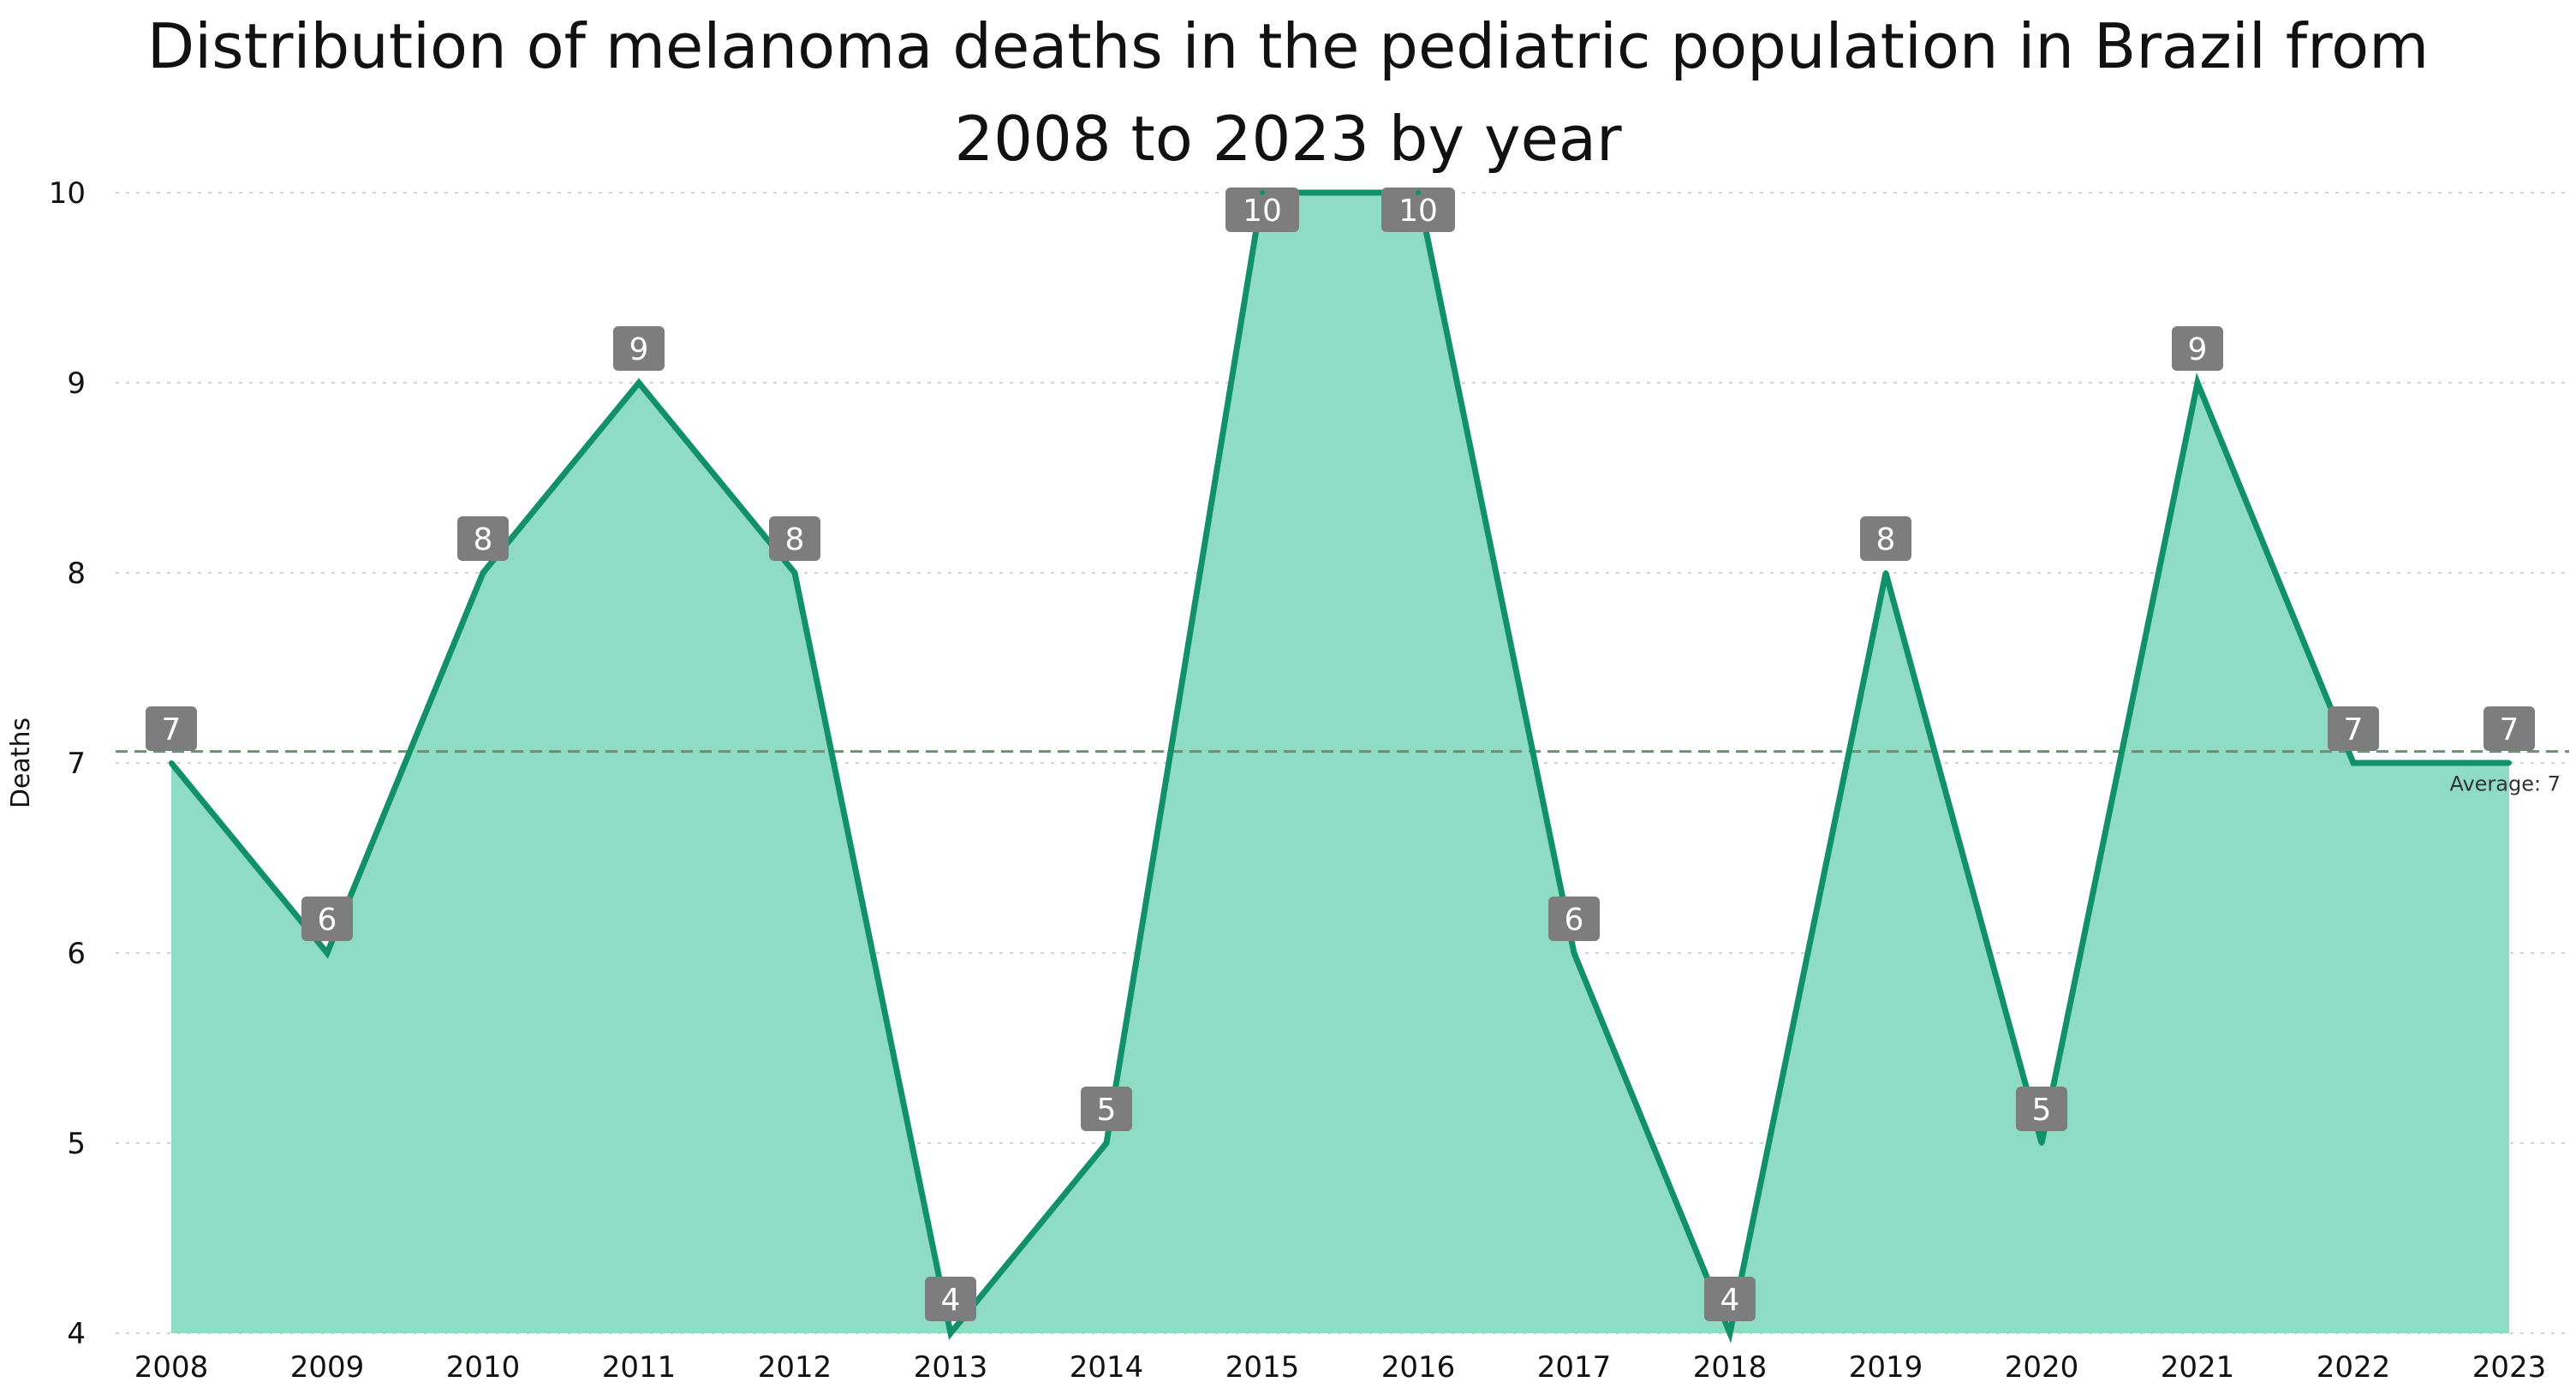  What do you see at coordinates (2354, 1367) in the screenshot?
I see `x-tick-label: 2022` at bounding box center [2354, 1367].